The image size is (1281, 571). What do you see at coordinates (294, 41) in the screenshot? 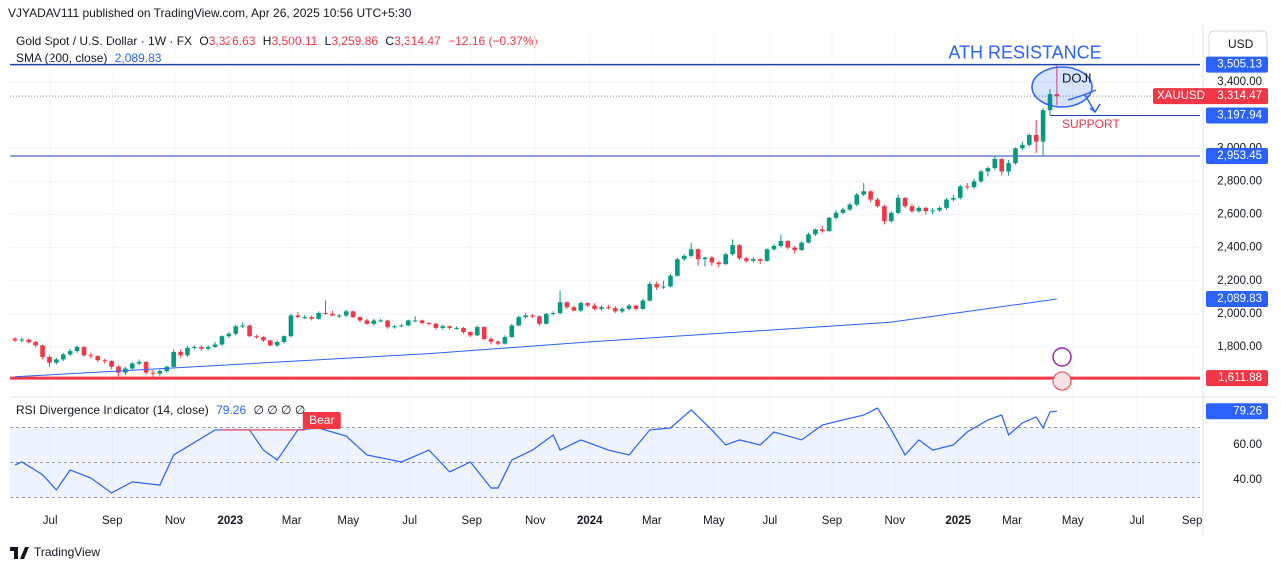
I see `high: 3,500.11` at bounding box center [294, 41].